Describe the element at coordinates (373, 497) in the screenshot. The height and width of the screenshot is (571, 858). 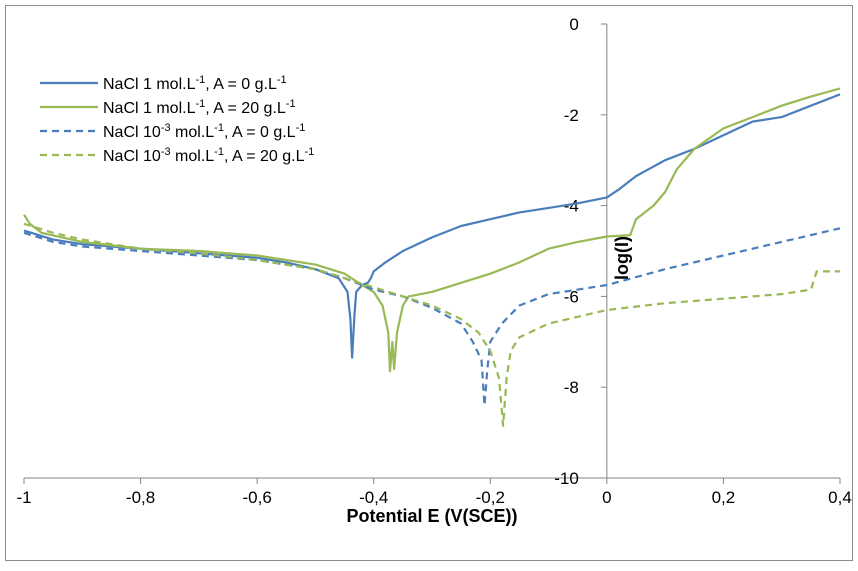
I see `x-tick-label: -0,4` at that location.